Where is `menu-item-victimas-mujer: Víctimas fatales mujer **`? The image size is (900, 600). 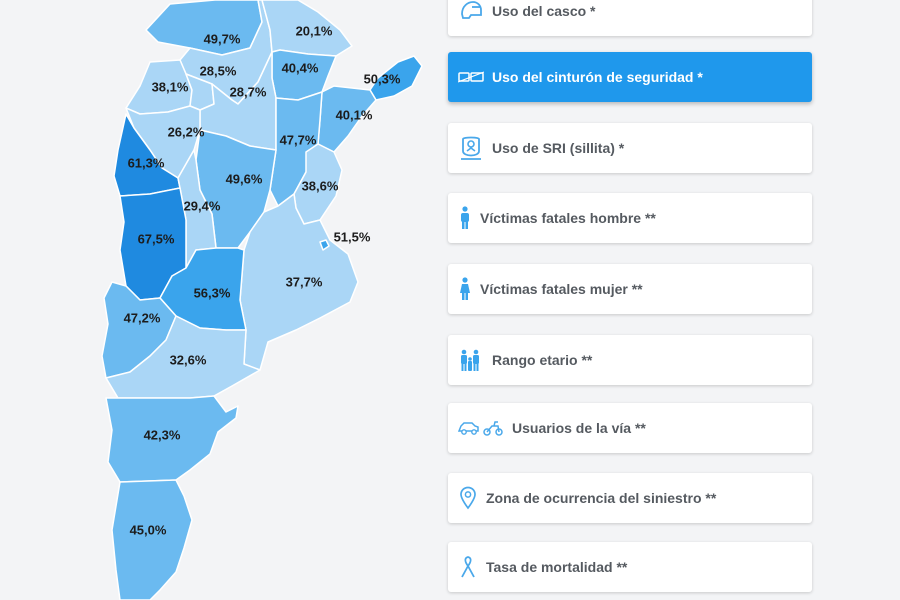 menu-item-victimas-mujer: Víctimas fatales mujer ** is located at coordinates (630, 289).